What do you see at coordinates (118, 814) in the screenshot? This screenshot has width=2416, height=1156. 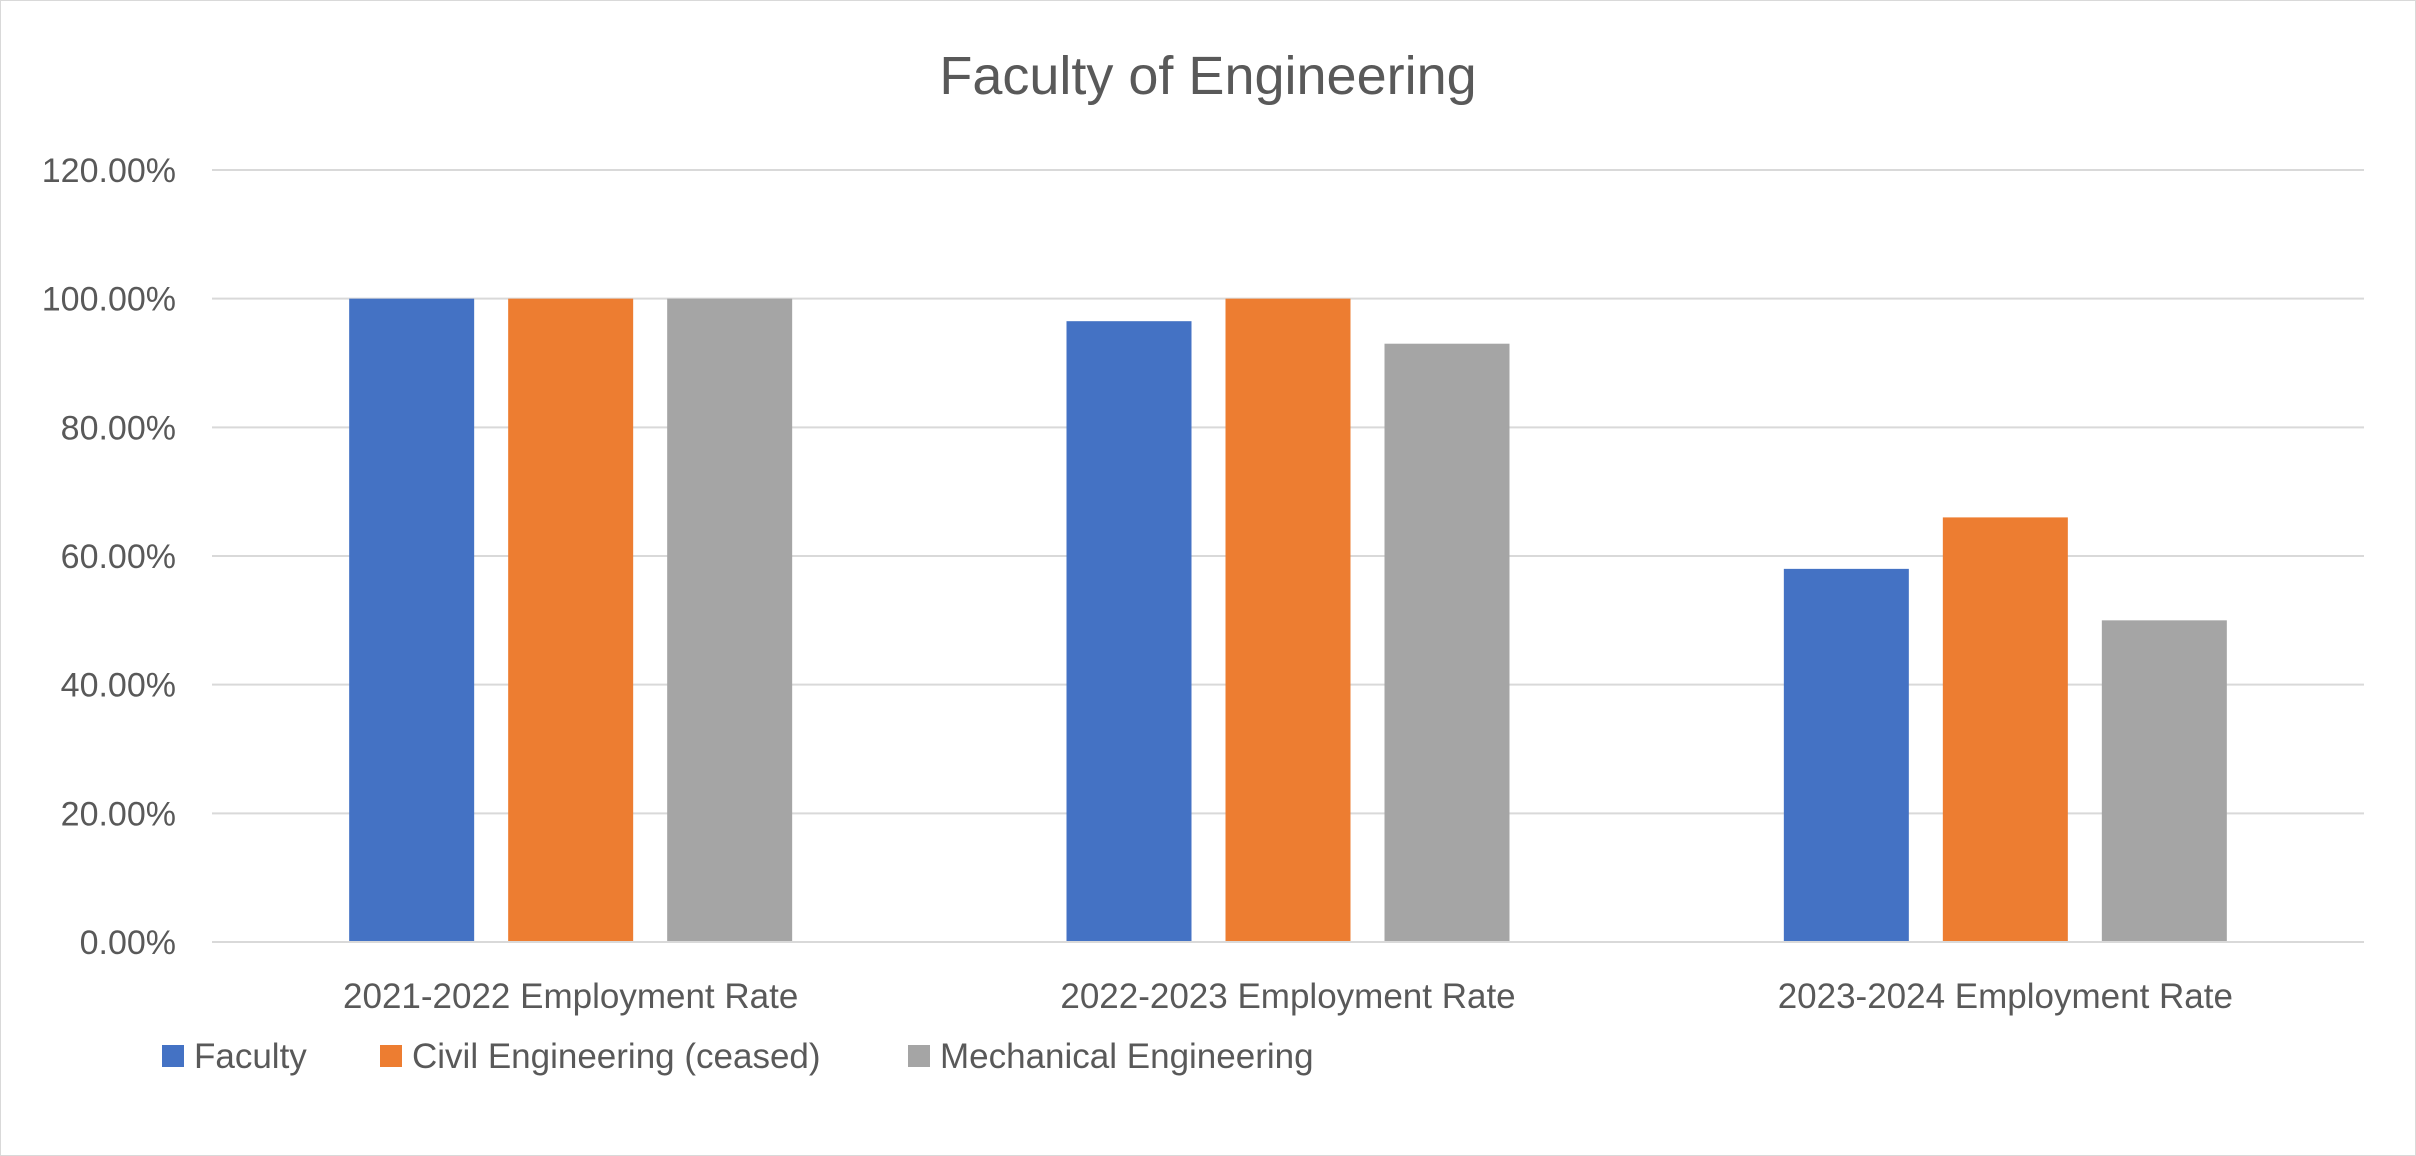 I see `y-tick-label: 20.00%` at bounding box center [118, 814].